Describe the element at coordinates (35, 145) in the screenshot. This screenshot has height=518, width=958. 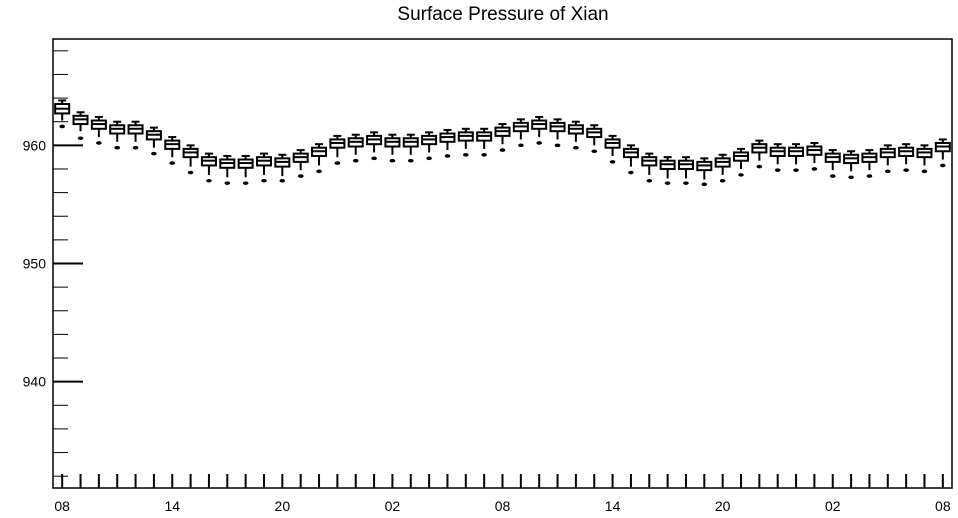
I see `y-tick-label: 960` at that location.